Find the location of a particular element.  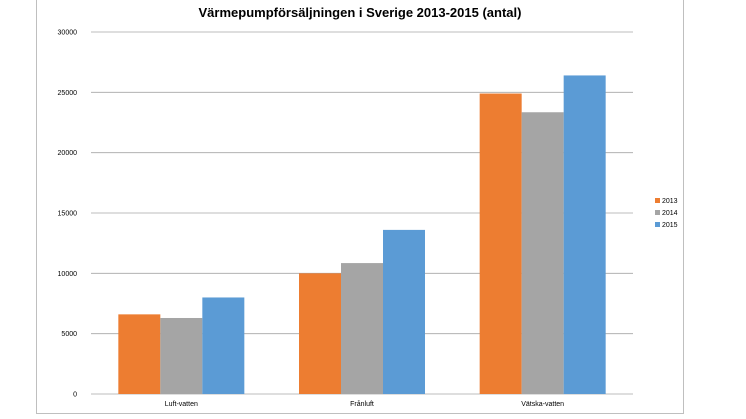

y-axis-ticks: 0 5000 10000 15000 20000 25000 30000 is located at coordinates (68, 214).